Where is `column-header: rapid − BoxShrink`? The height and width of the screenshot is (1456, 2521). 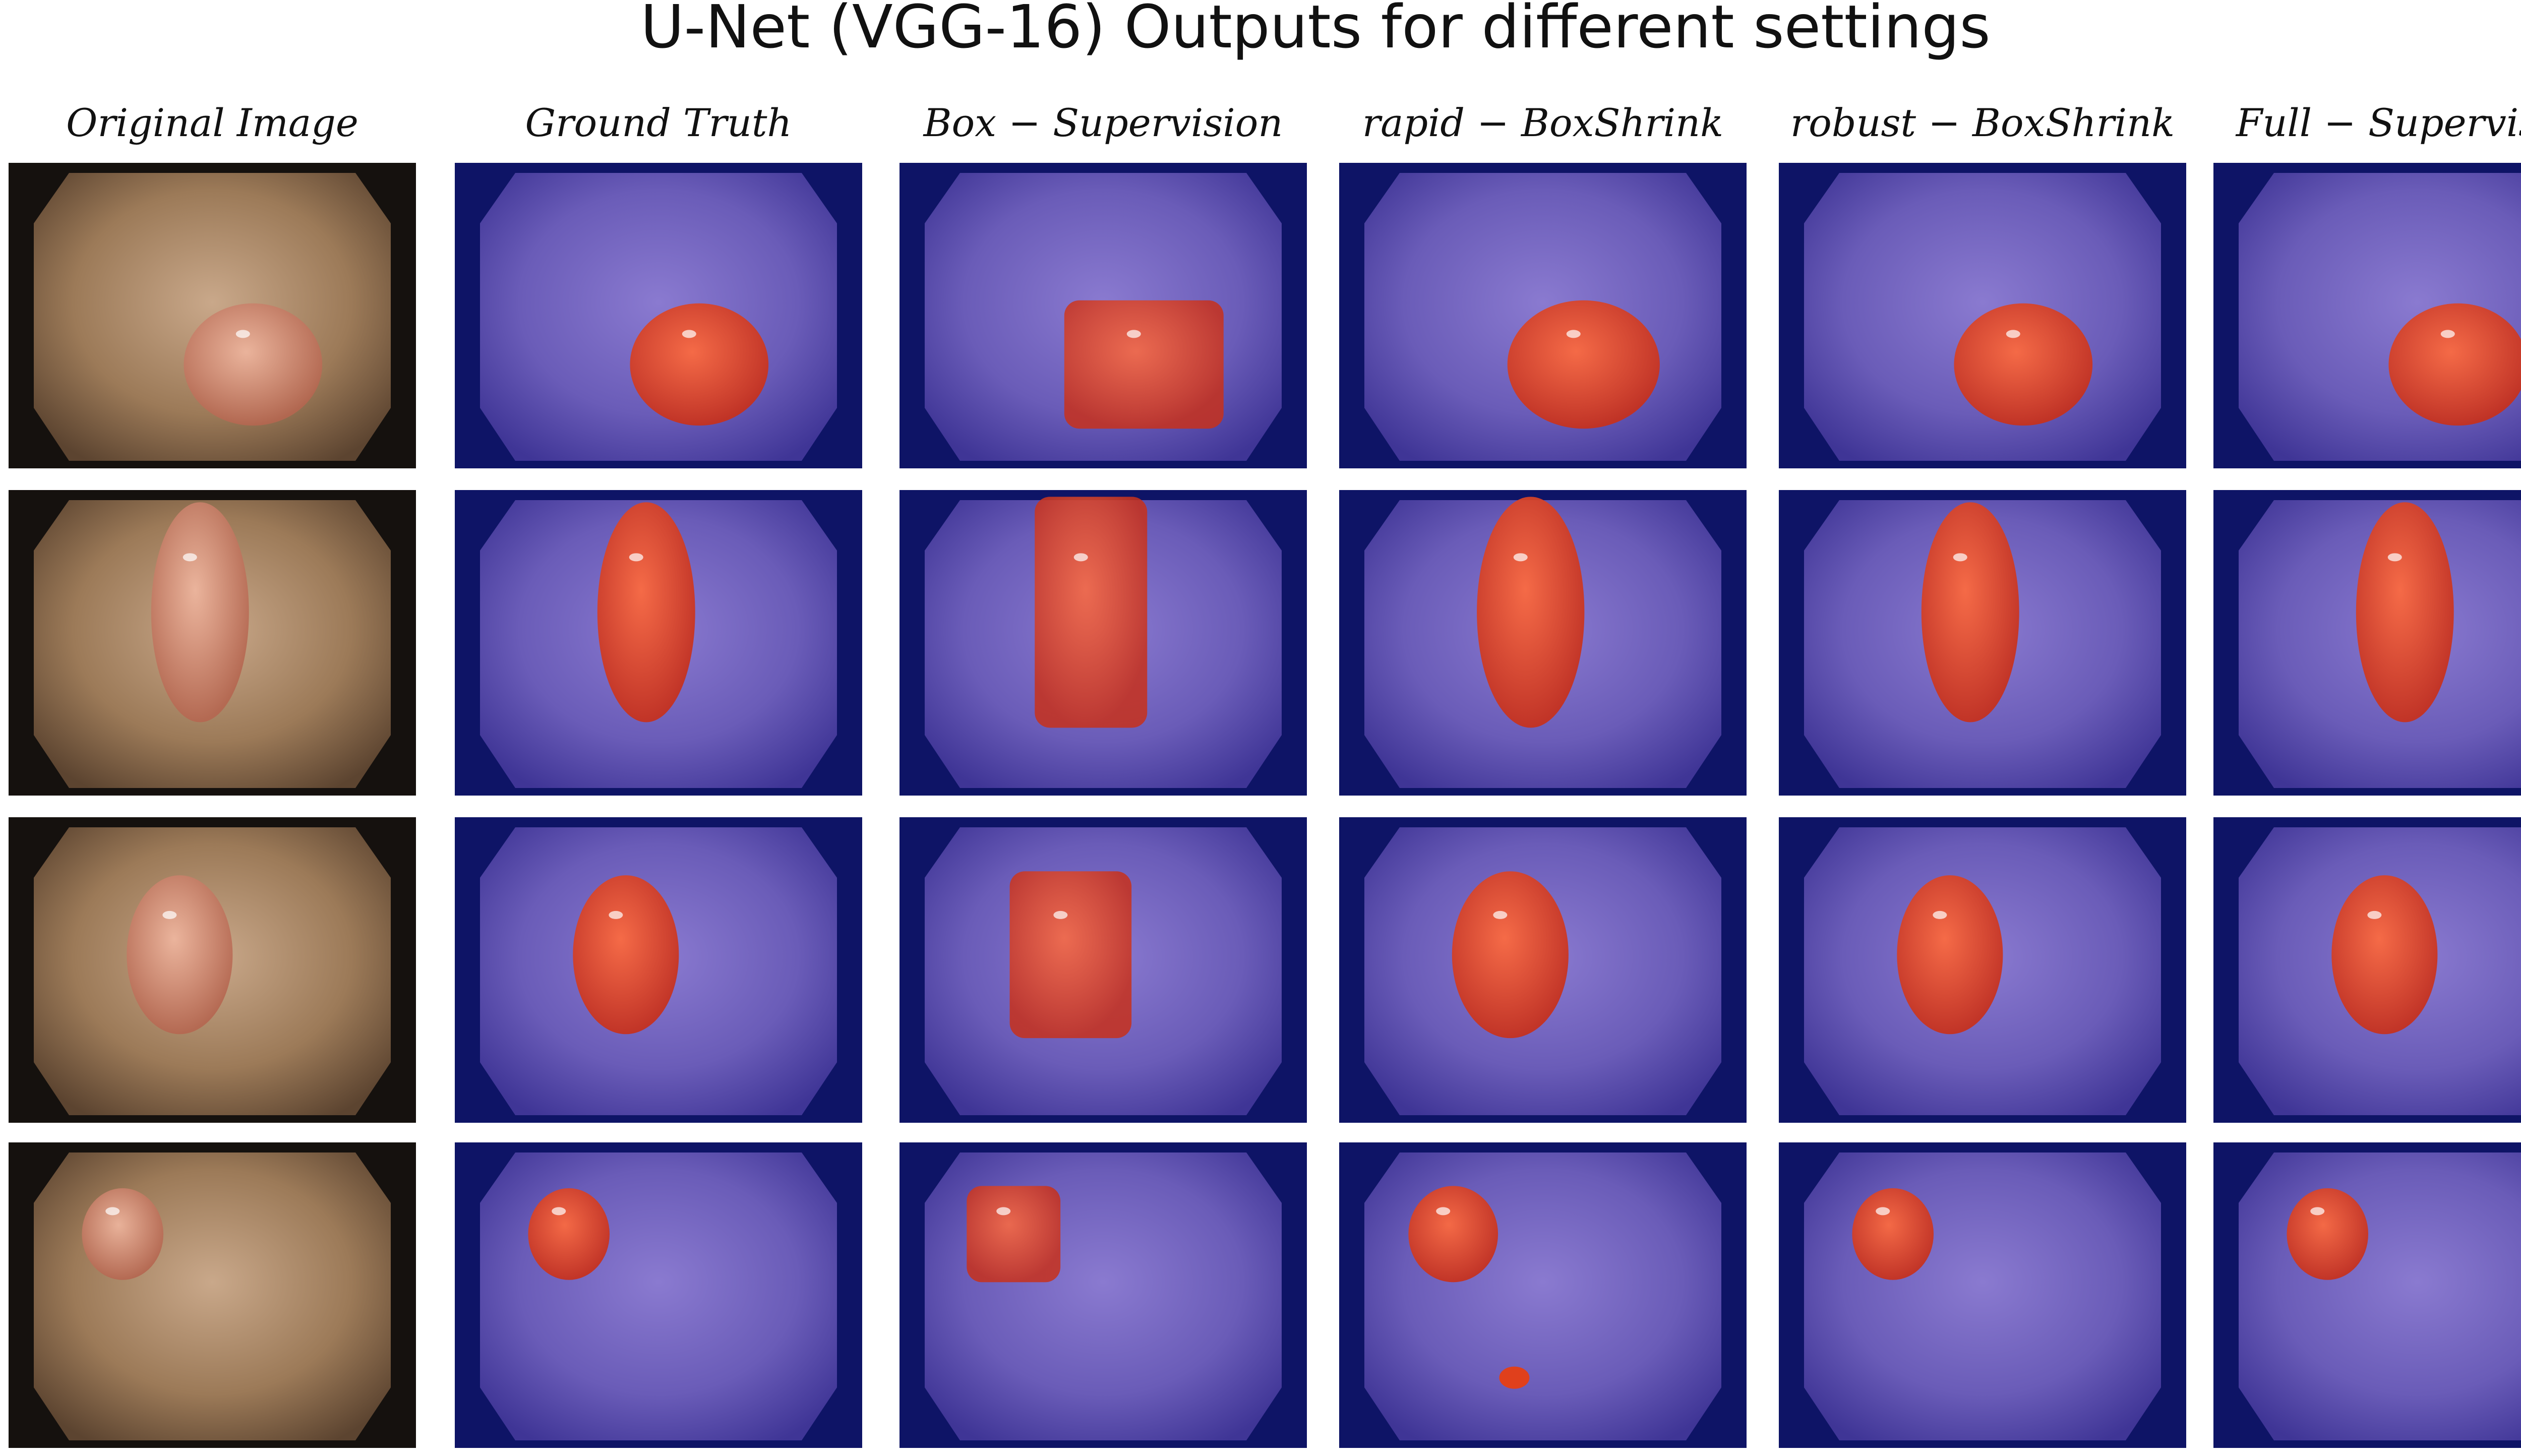
column-header: rapid − BoxShrink is located at coordinates (1542, 122).